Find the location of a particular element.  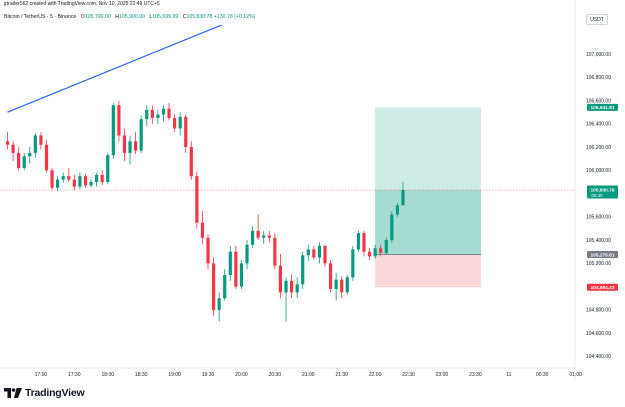

entry-price-label-bg is located at coordinates (602, 255).